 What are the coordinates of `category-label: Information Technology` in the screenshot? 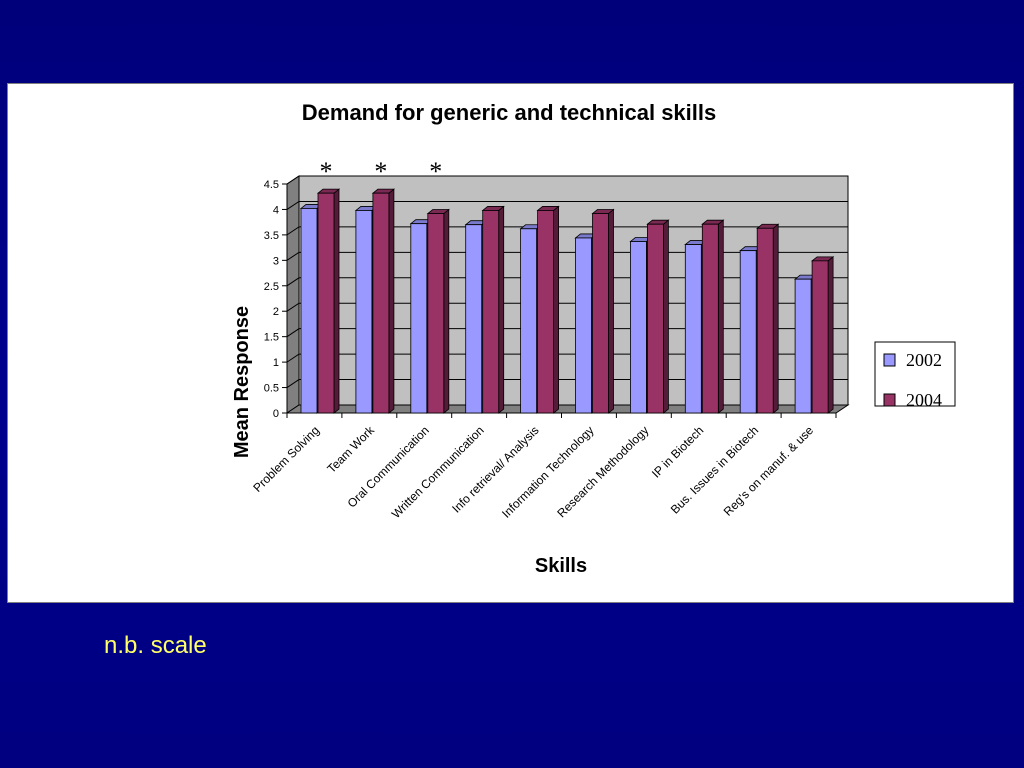 It's located at (547, 471).